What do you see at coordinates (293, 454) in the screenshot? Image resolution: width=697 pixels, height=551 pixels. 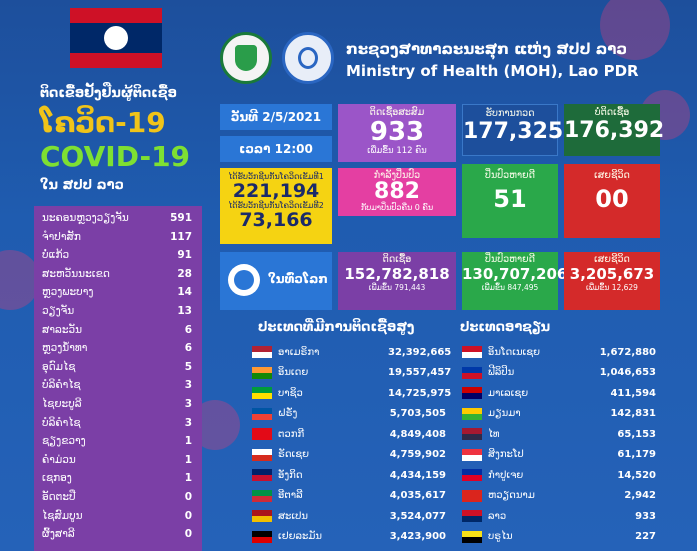 I see `country-name: ຣັດເຊຍ` at bounding box center [293, 454].